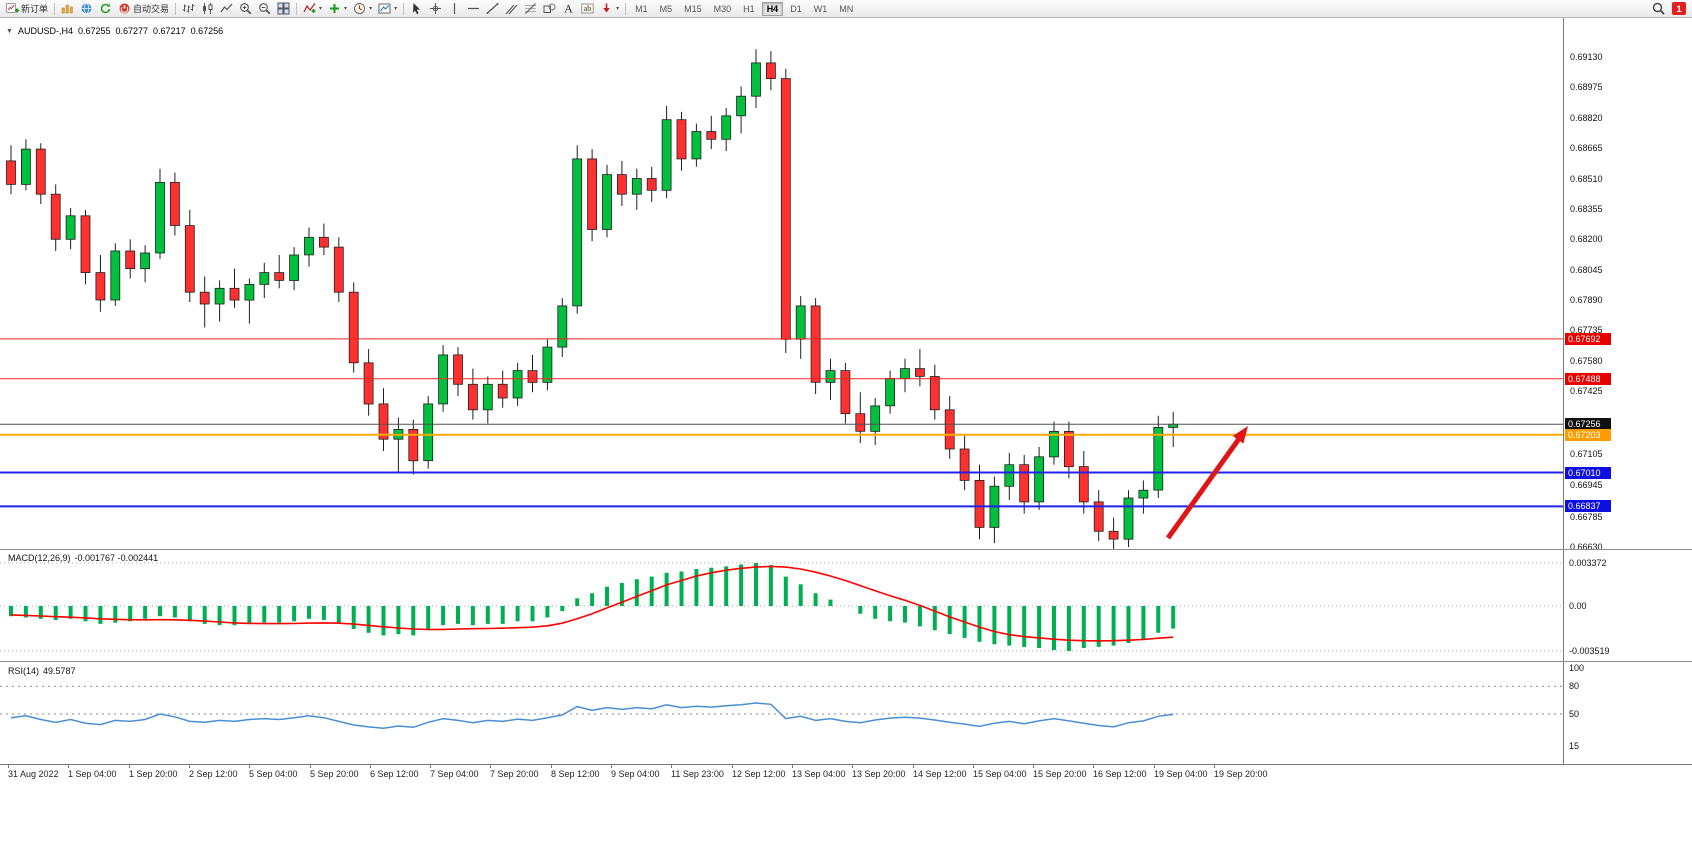 Image resolution: width=1692 pixels, height=846 pixels. What do you see at coordinates (116, 558) in the screenshot?
I see `macd-values: -0.001767 -0.002441` at bounding box center [116, 558].